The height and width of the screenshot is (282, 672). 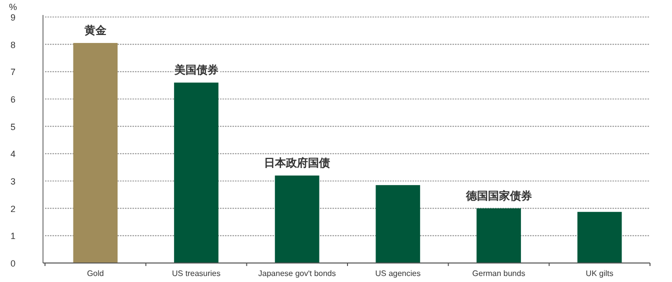 I want to click on x-tick-label: US treasuries, so click(x=196, y=273).